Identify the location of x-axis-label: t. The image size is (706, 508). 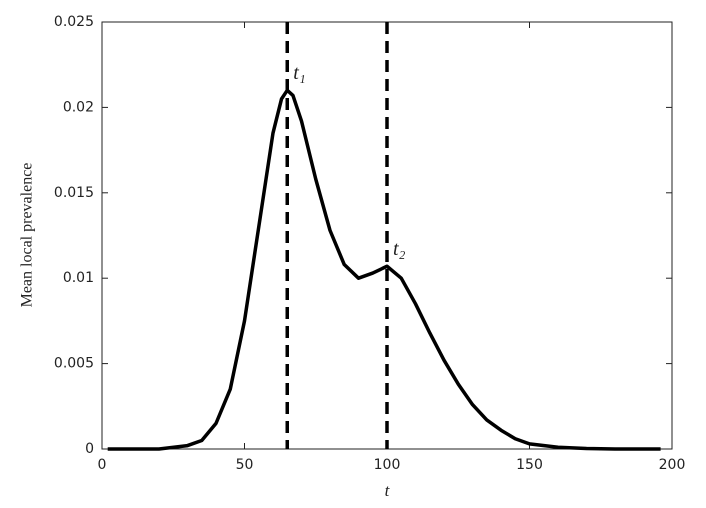
(388, 490).